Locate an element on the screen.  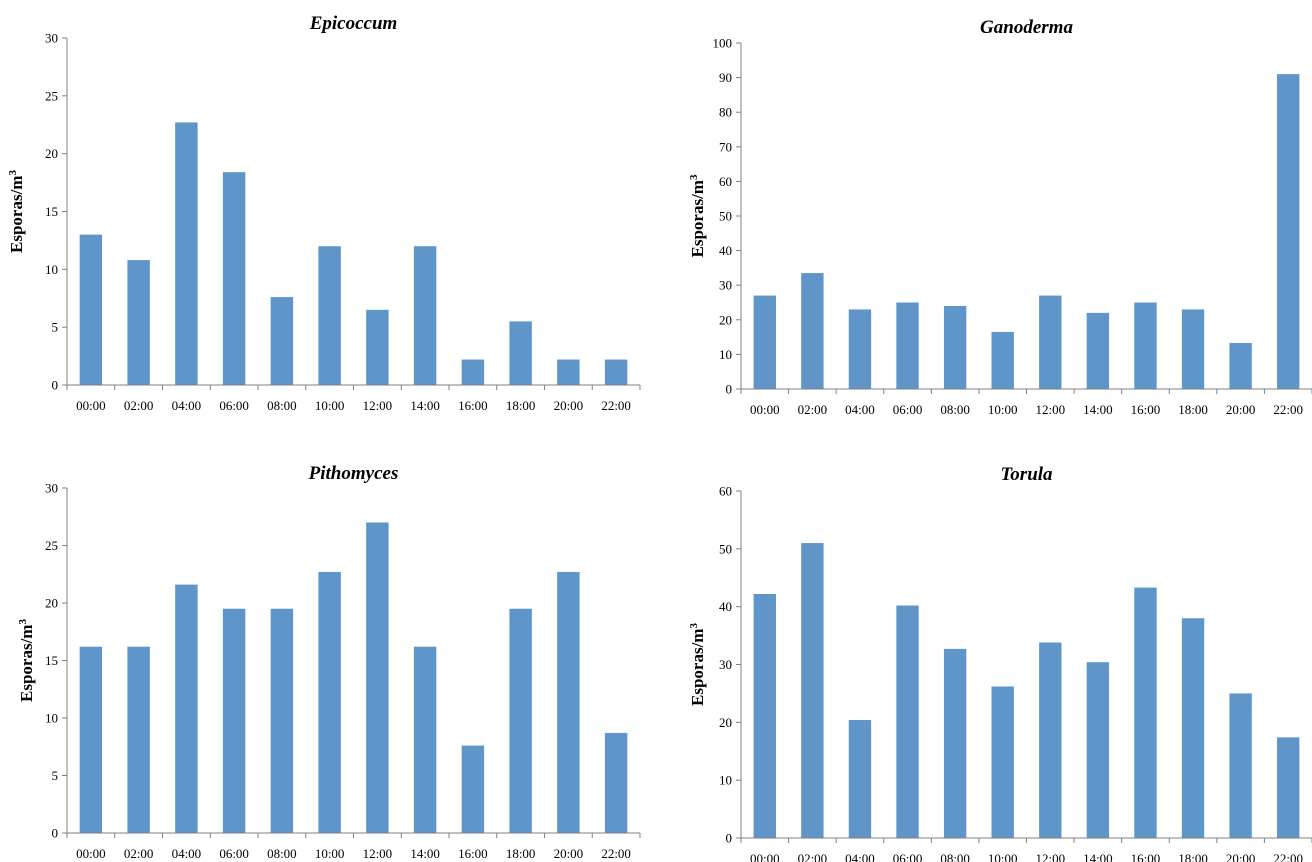
chart-title: Ganoderma is located at coordinates (1026, 27).